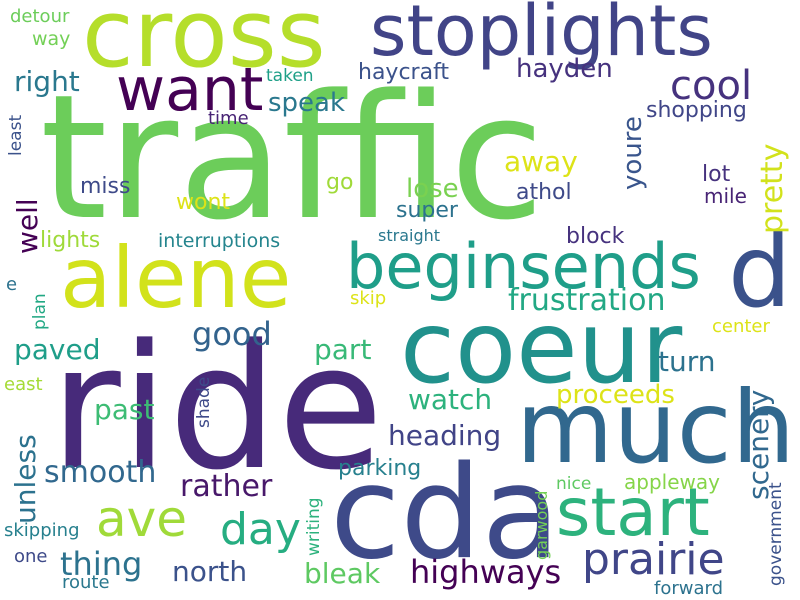 The image size is (800, 600). Describe the element at coordinates (176, 278) in the screenshot. I see `word-alene: alene` at that location.